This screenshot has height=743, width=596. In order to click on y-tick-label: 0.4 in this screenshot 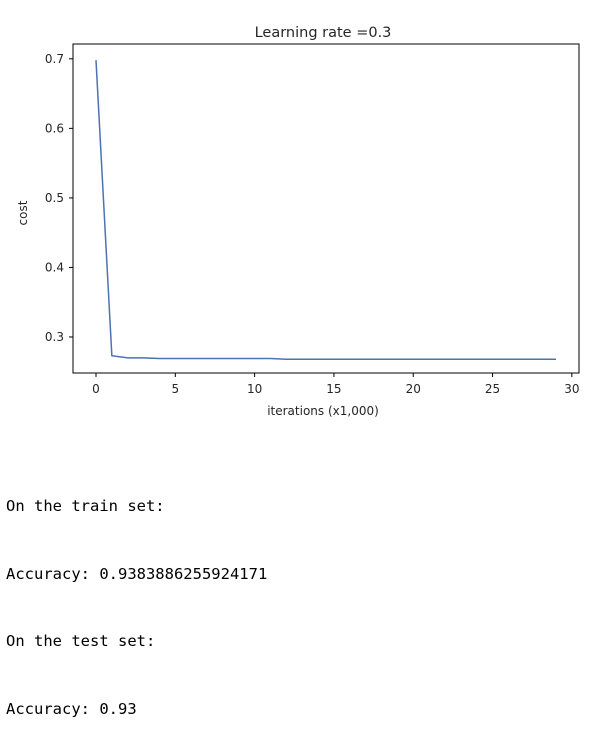, I will do `click(54, 267)`.